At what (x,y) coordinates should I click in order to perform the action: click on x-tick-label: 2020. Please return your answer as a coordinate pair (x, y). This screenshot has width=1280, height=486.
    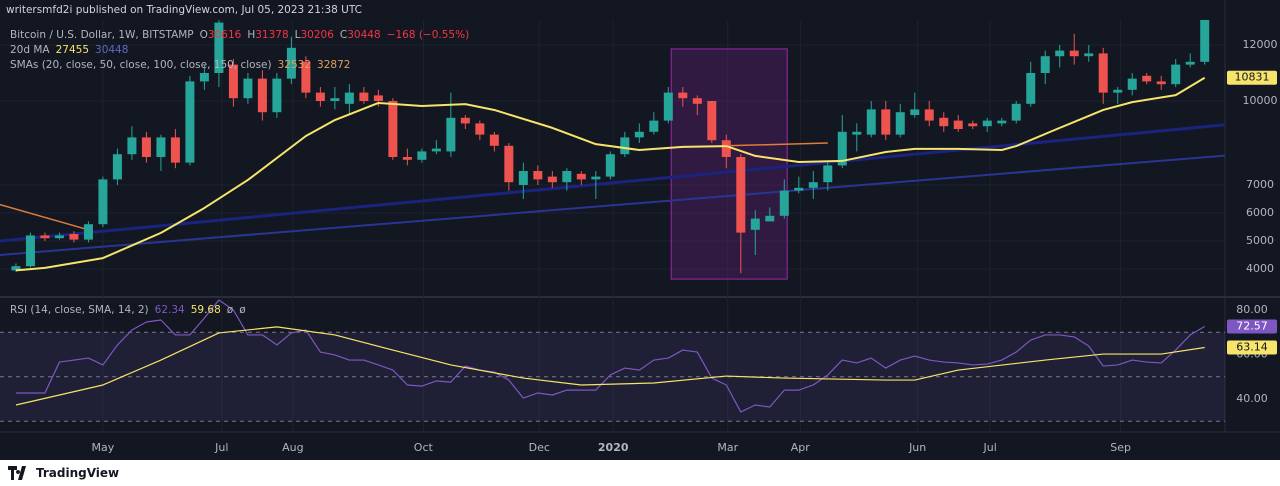
    Looking at the image, I should click on (613, 447).